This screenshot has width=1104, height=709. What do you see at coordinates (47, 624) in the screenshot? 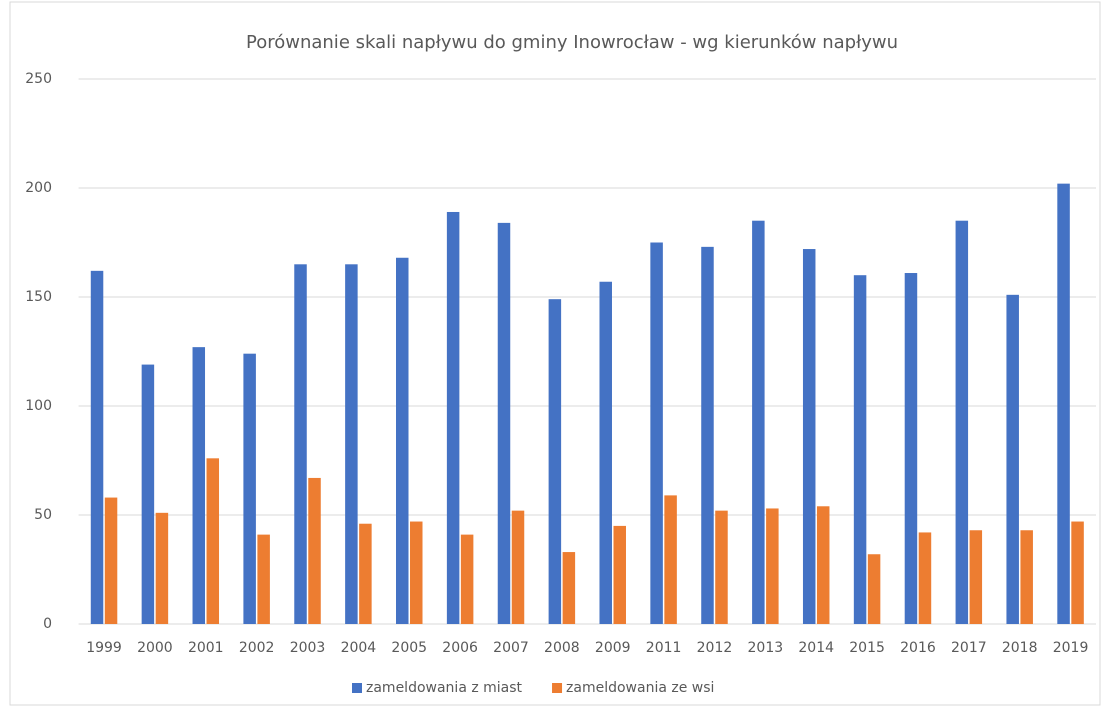
I see `y-tick-label: 0` at bounding box center [47, 624].